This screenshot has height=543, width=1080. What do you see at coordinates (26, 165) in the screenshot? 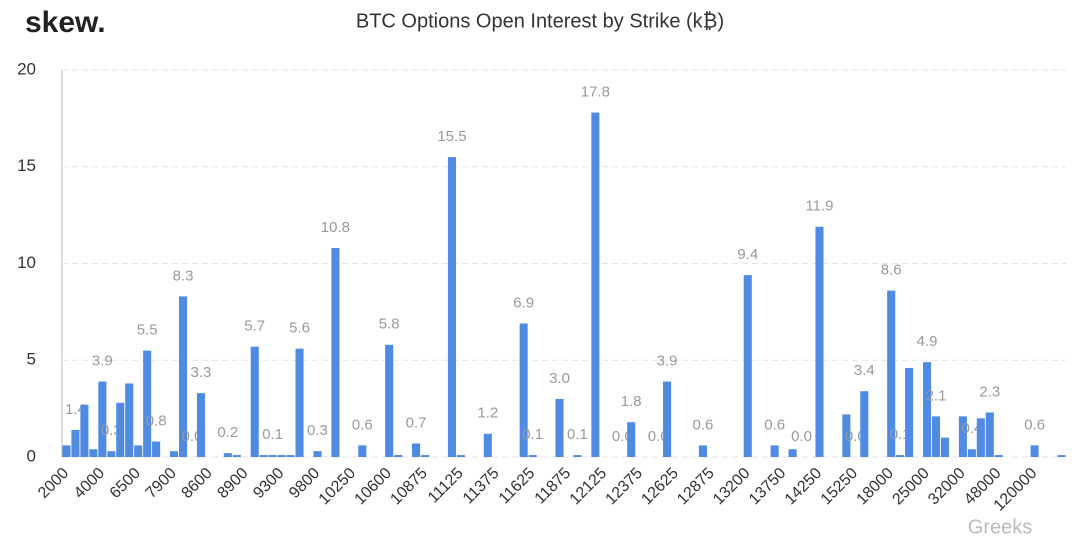
I see `y-tick-label: 15` at bounding box center [26, 165].